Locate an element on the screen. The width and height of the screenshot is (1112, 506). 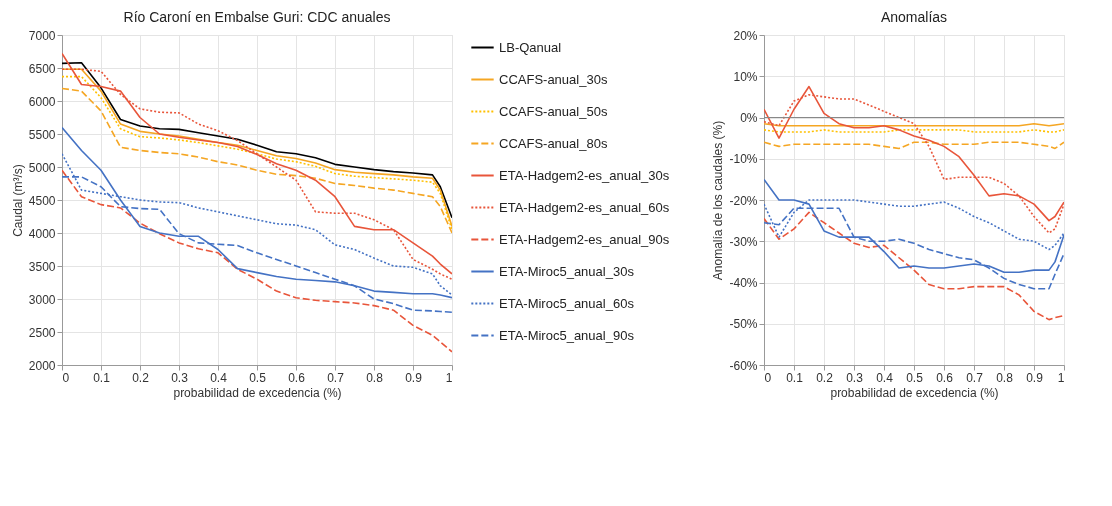
legend-label: ETA-Hadgem2-es_anual_90s is located at coordinates (584, 239).